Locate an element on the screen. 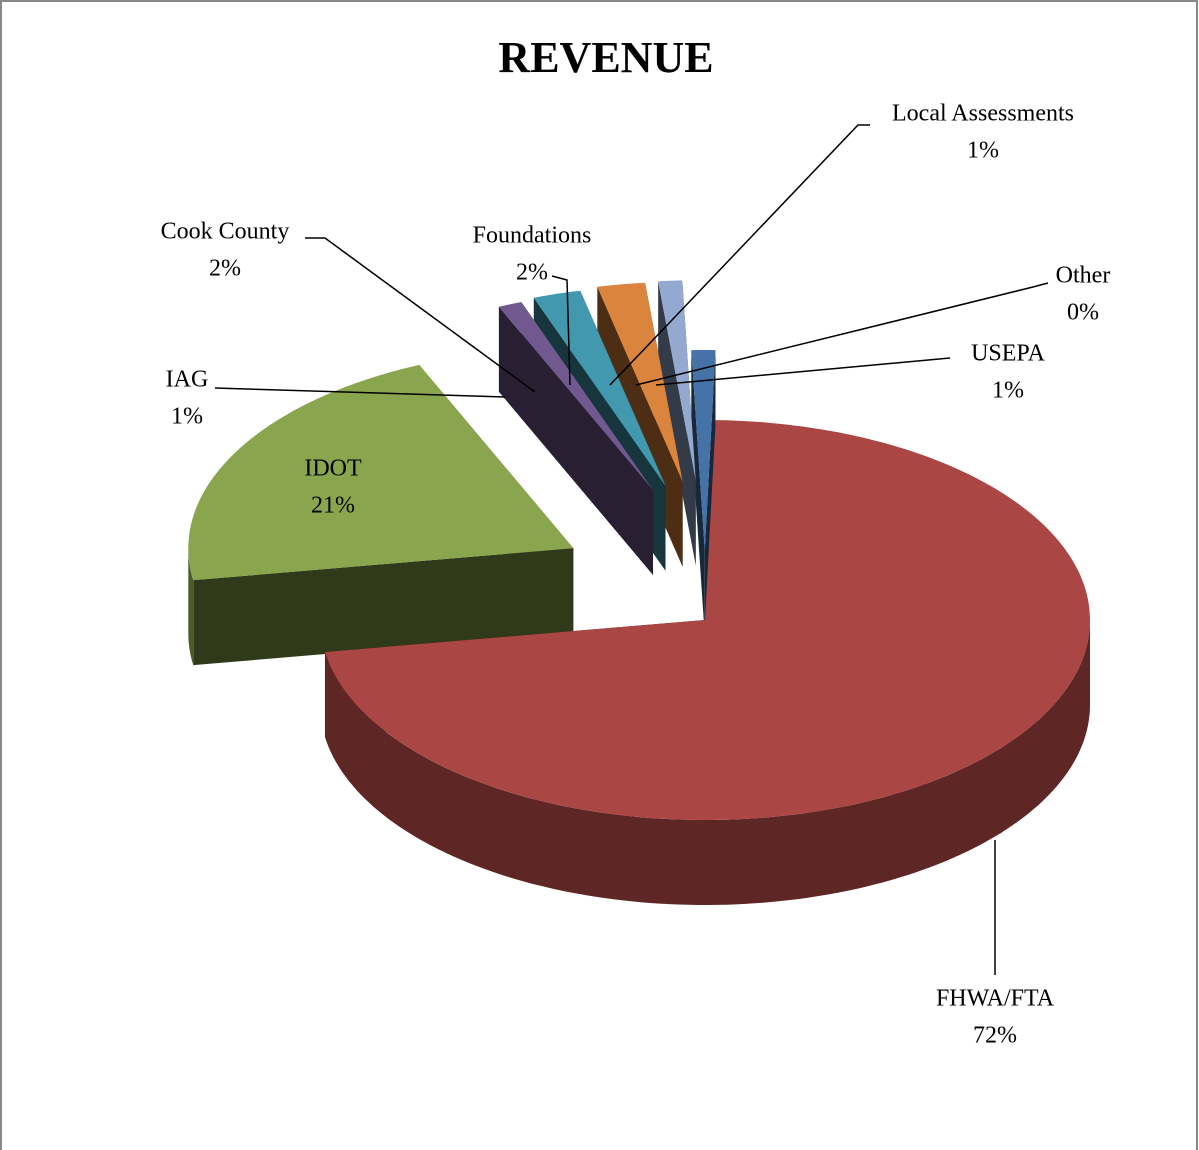 This screenshot has height=1150, width=1199. slice-label: FHWA/FTA is located at coordinates (995, 999).